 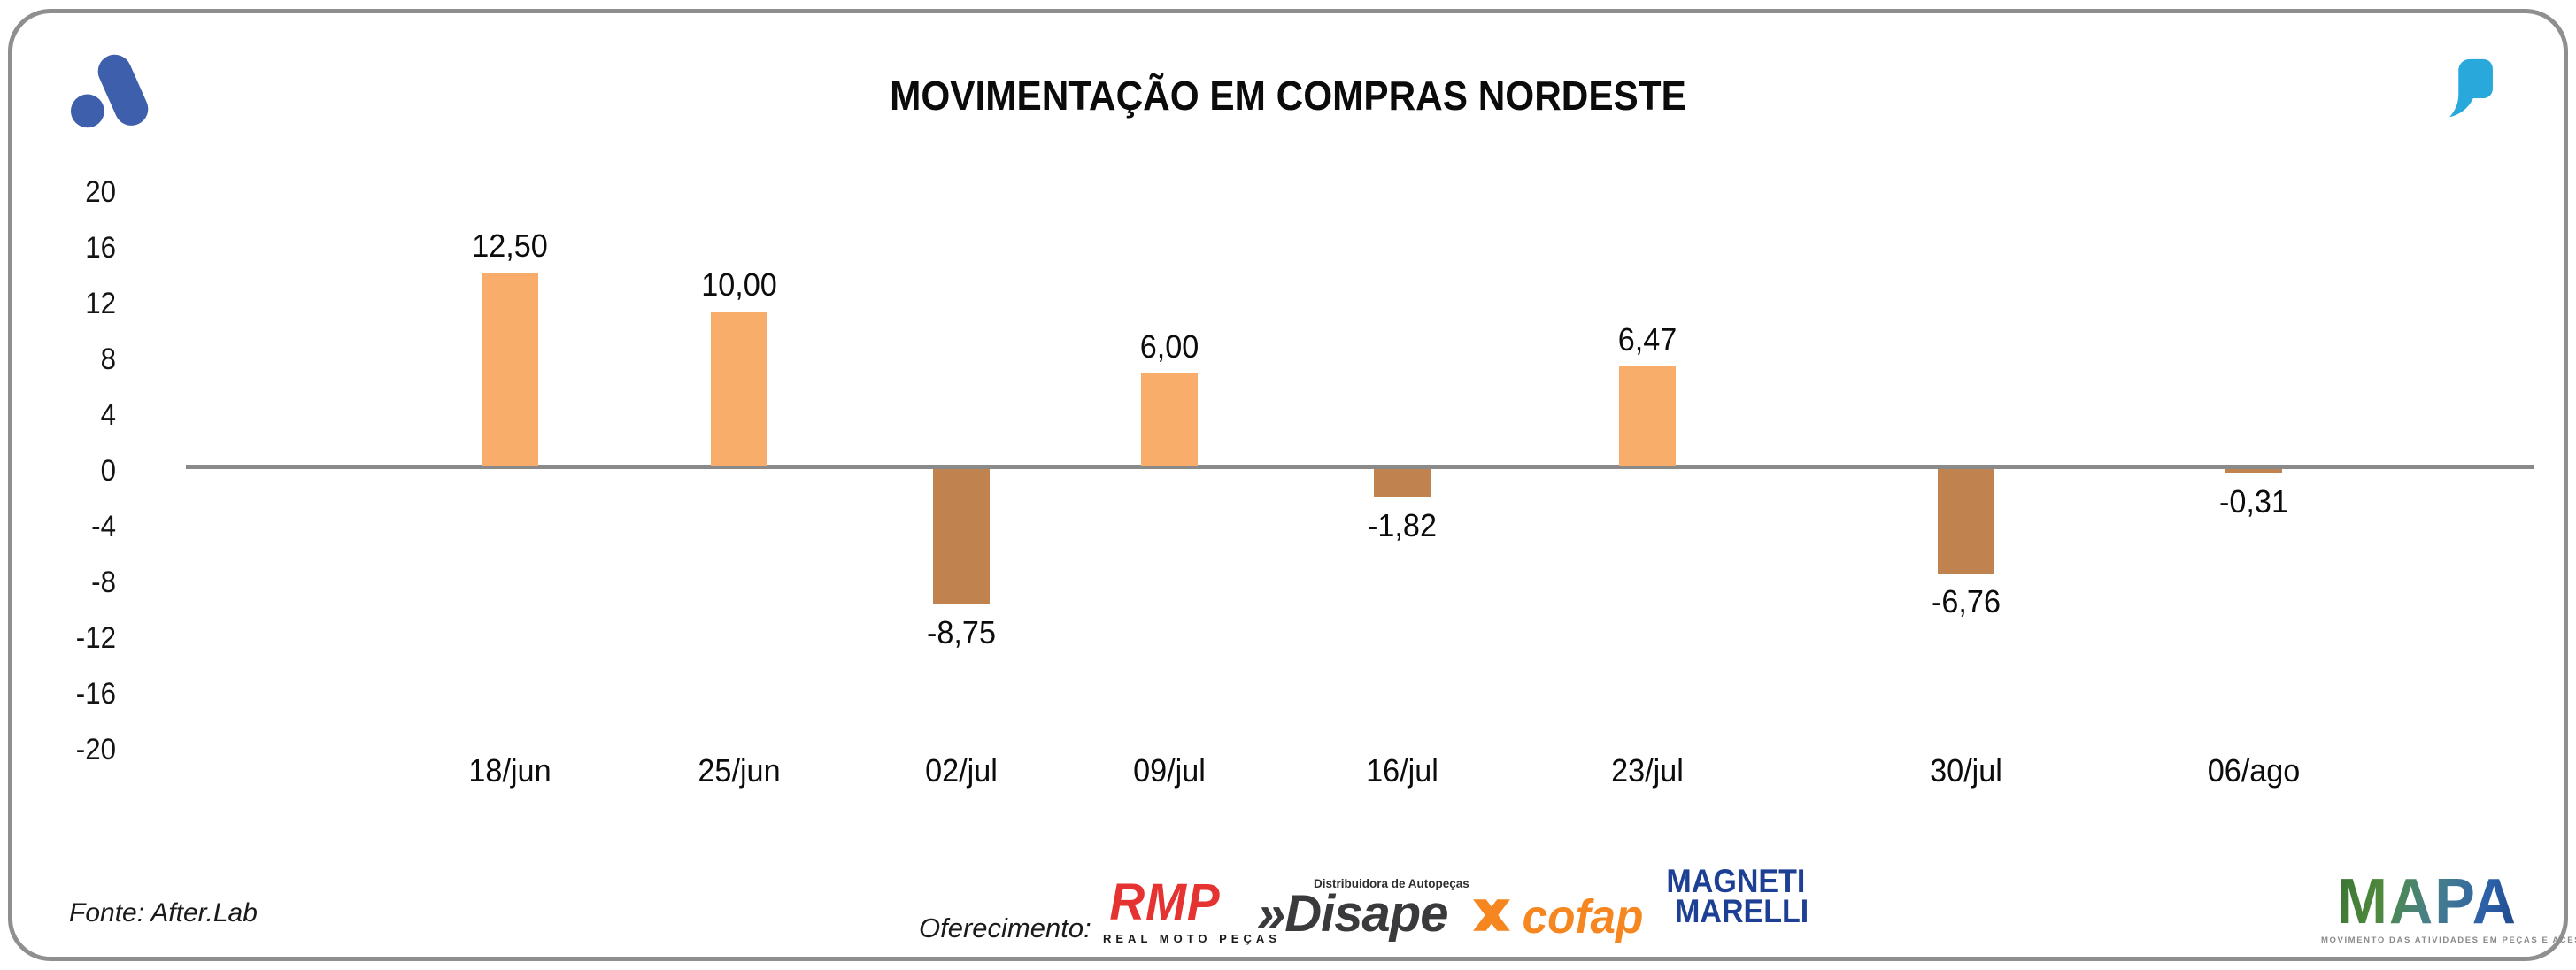 I want to click on x-tick-label: 06/ago, so click(x=2254, y=770).